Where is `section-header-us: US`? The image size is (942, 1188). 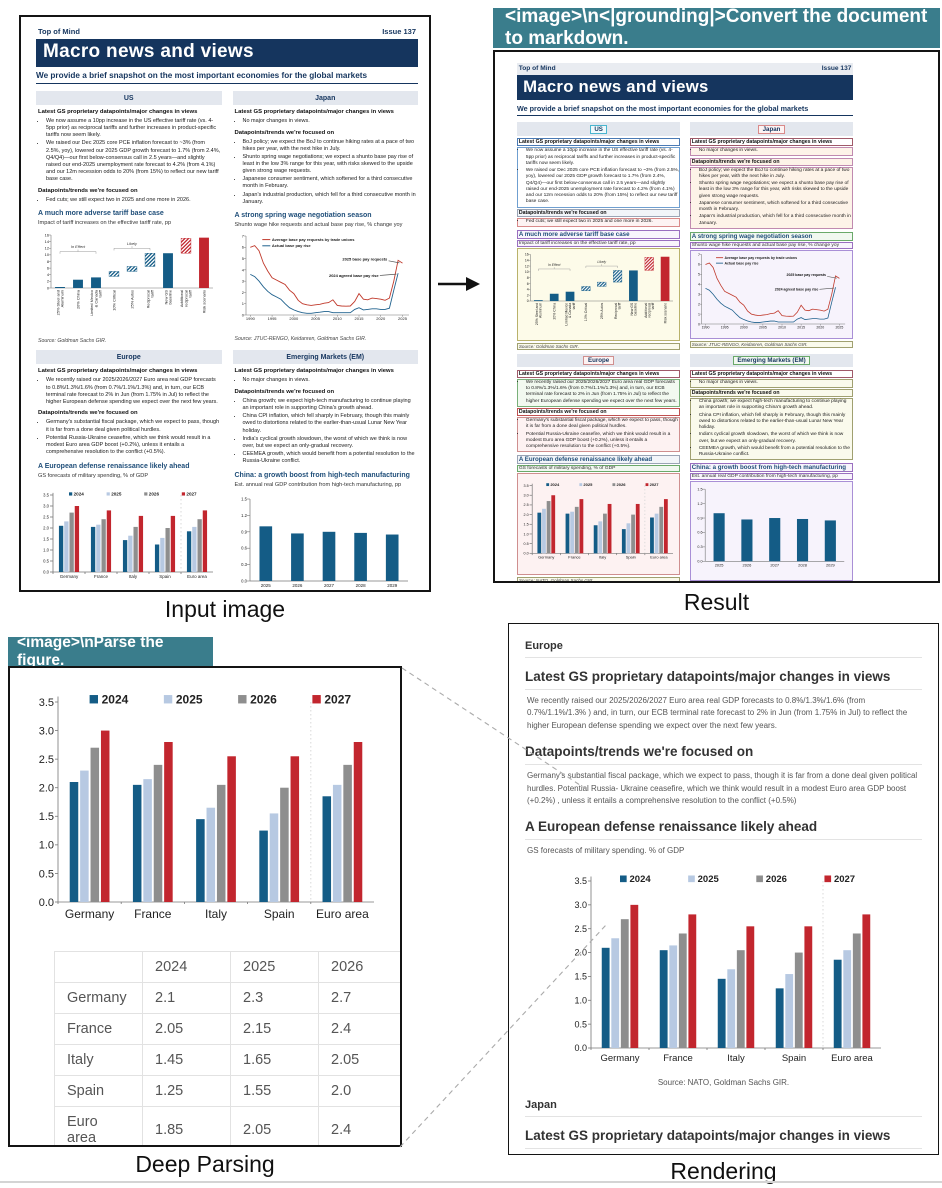
section-header-us: US is located at coordinates (598, 129).